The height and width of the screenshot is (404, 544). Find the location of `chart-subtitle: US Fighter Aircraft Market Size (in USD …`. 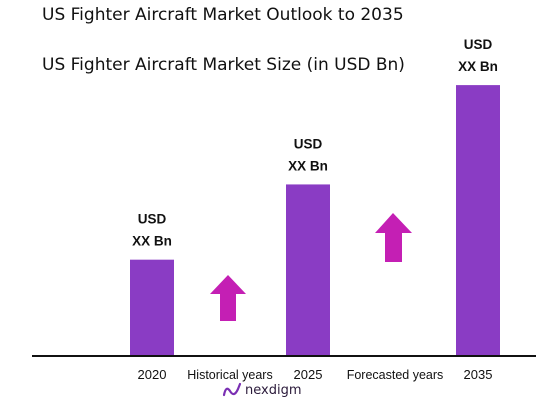

chart-subtitle: US Fighter Aircraft Market Size (in USD … is located at coordinates (223, 65).